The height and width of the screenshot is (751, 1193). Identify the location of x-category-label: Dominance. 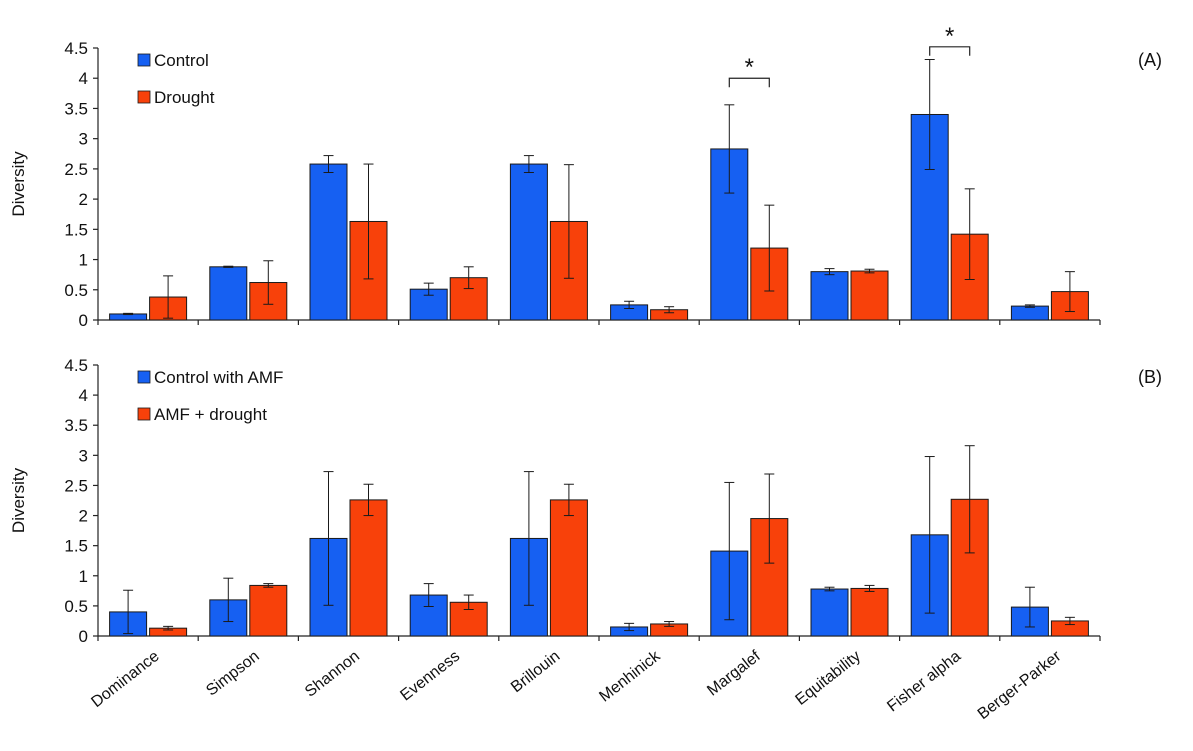
(125, 679).